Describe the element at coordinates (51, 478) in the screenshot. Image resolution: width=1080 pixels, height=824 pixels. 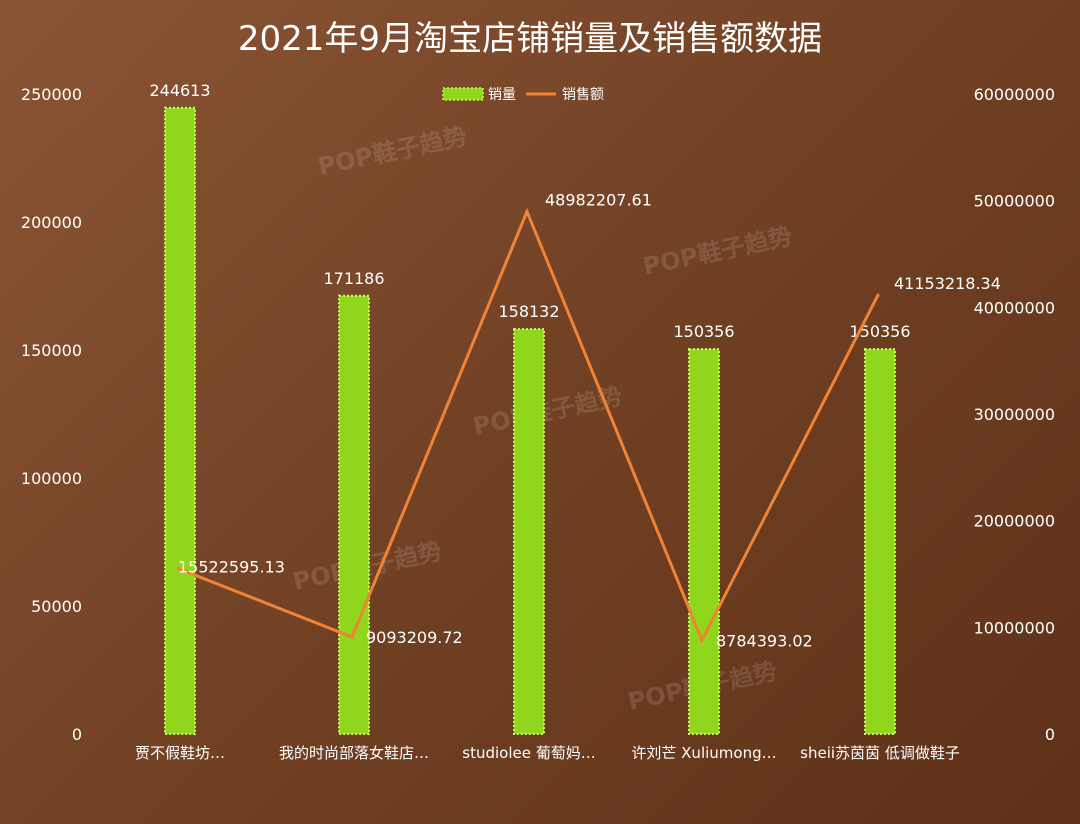
I see `left-tick-label: 100000` at that location.